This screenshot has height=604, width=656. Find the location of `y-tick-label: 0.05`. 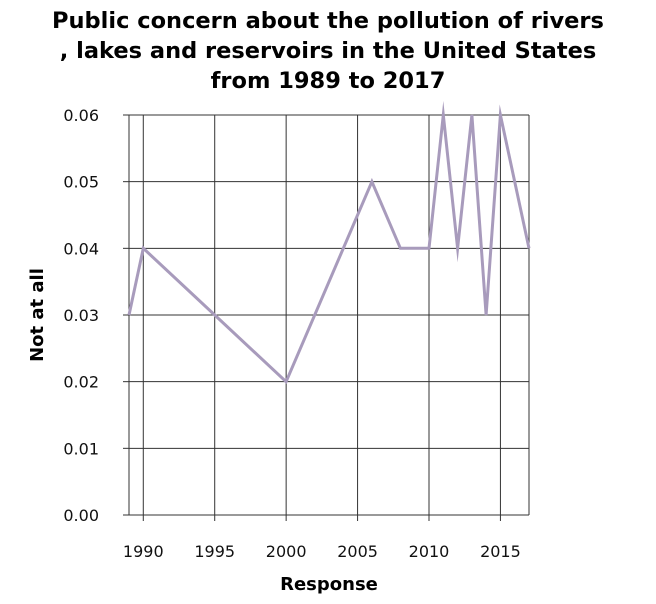

y-tick-label: 0.05 is located at coordinates (81, 182).